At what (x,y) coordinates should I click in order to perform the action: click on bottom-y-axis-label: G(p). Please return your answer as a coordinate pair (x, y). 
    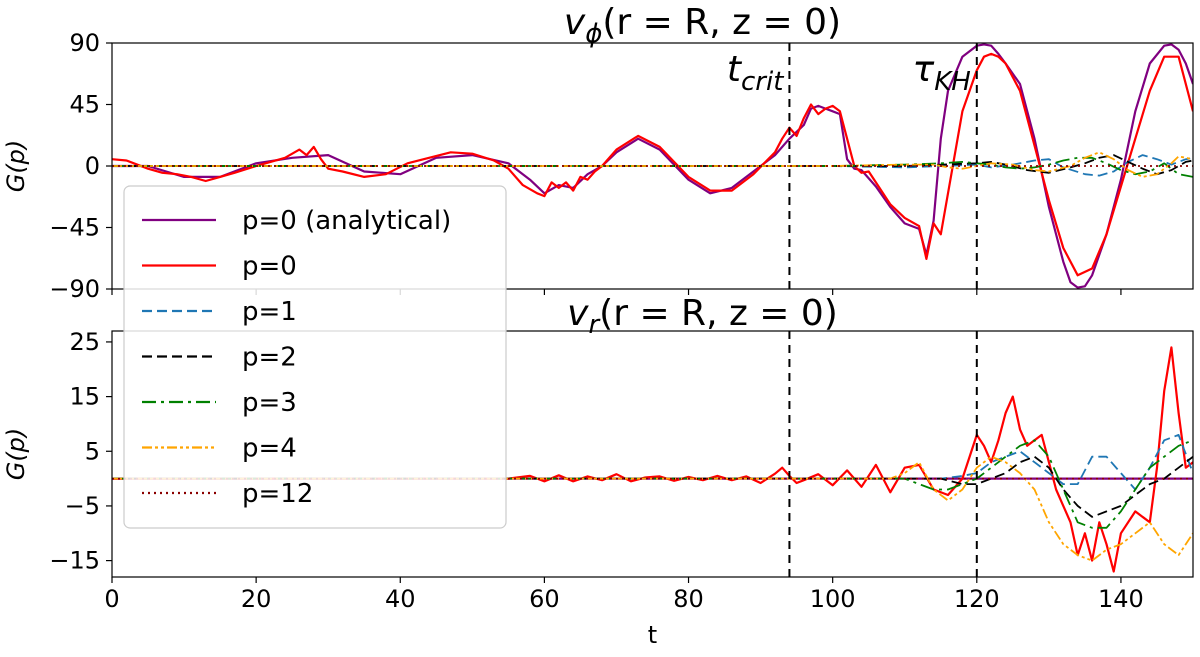
    Looking at the image, I should click on (16, 454).